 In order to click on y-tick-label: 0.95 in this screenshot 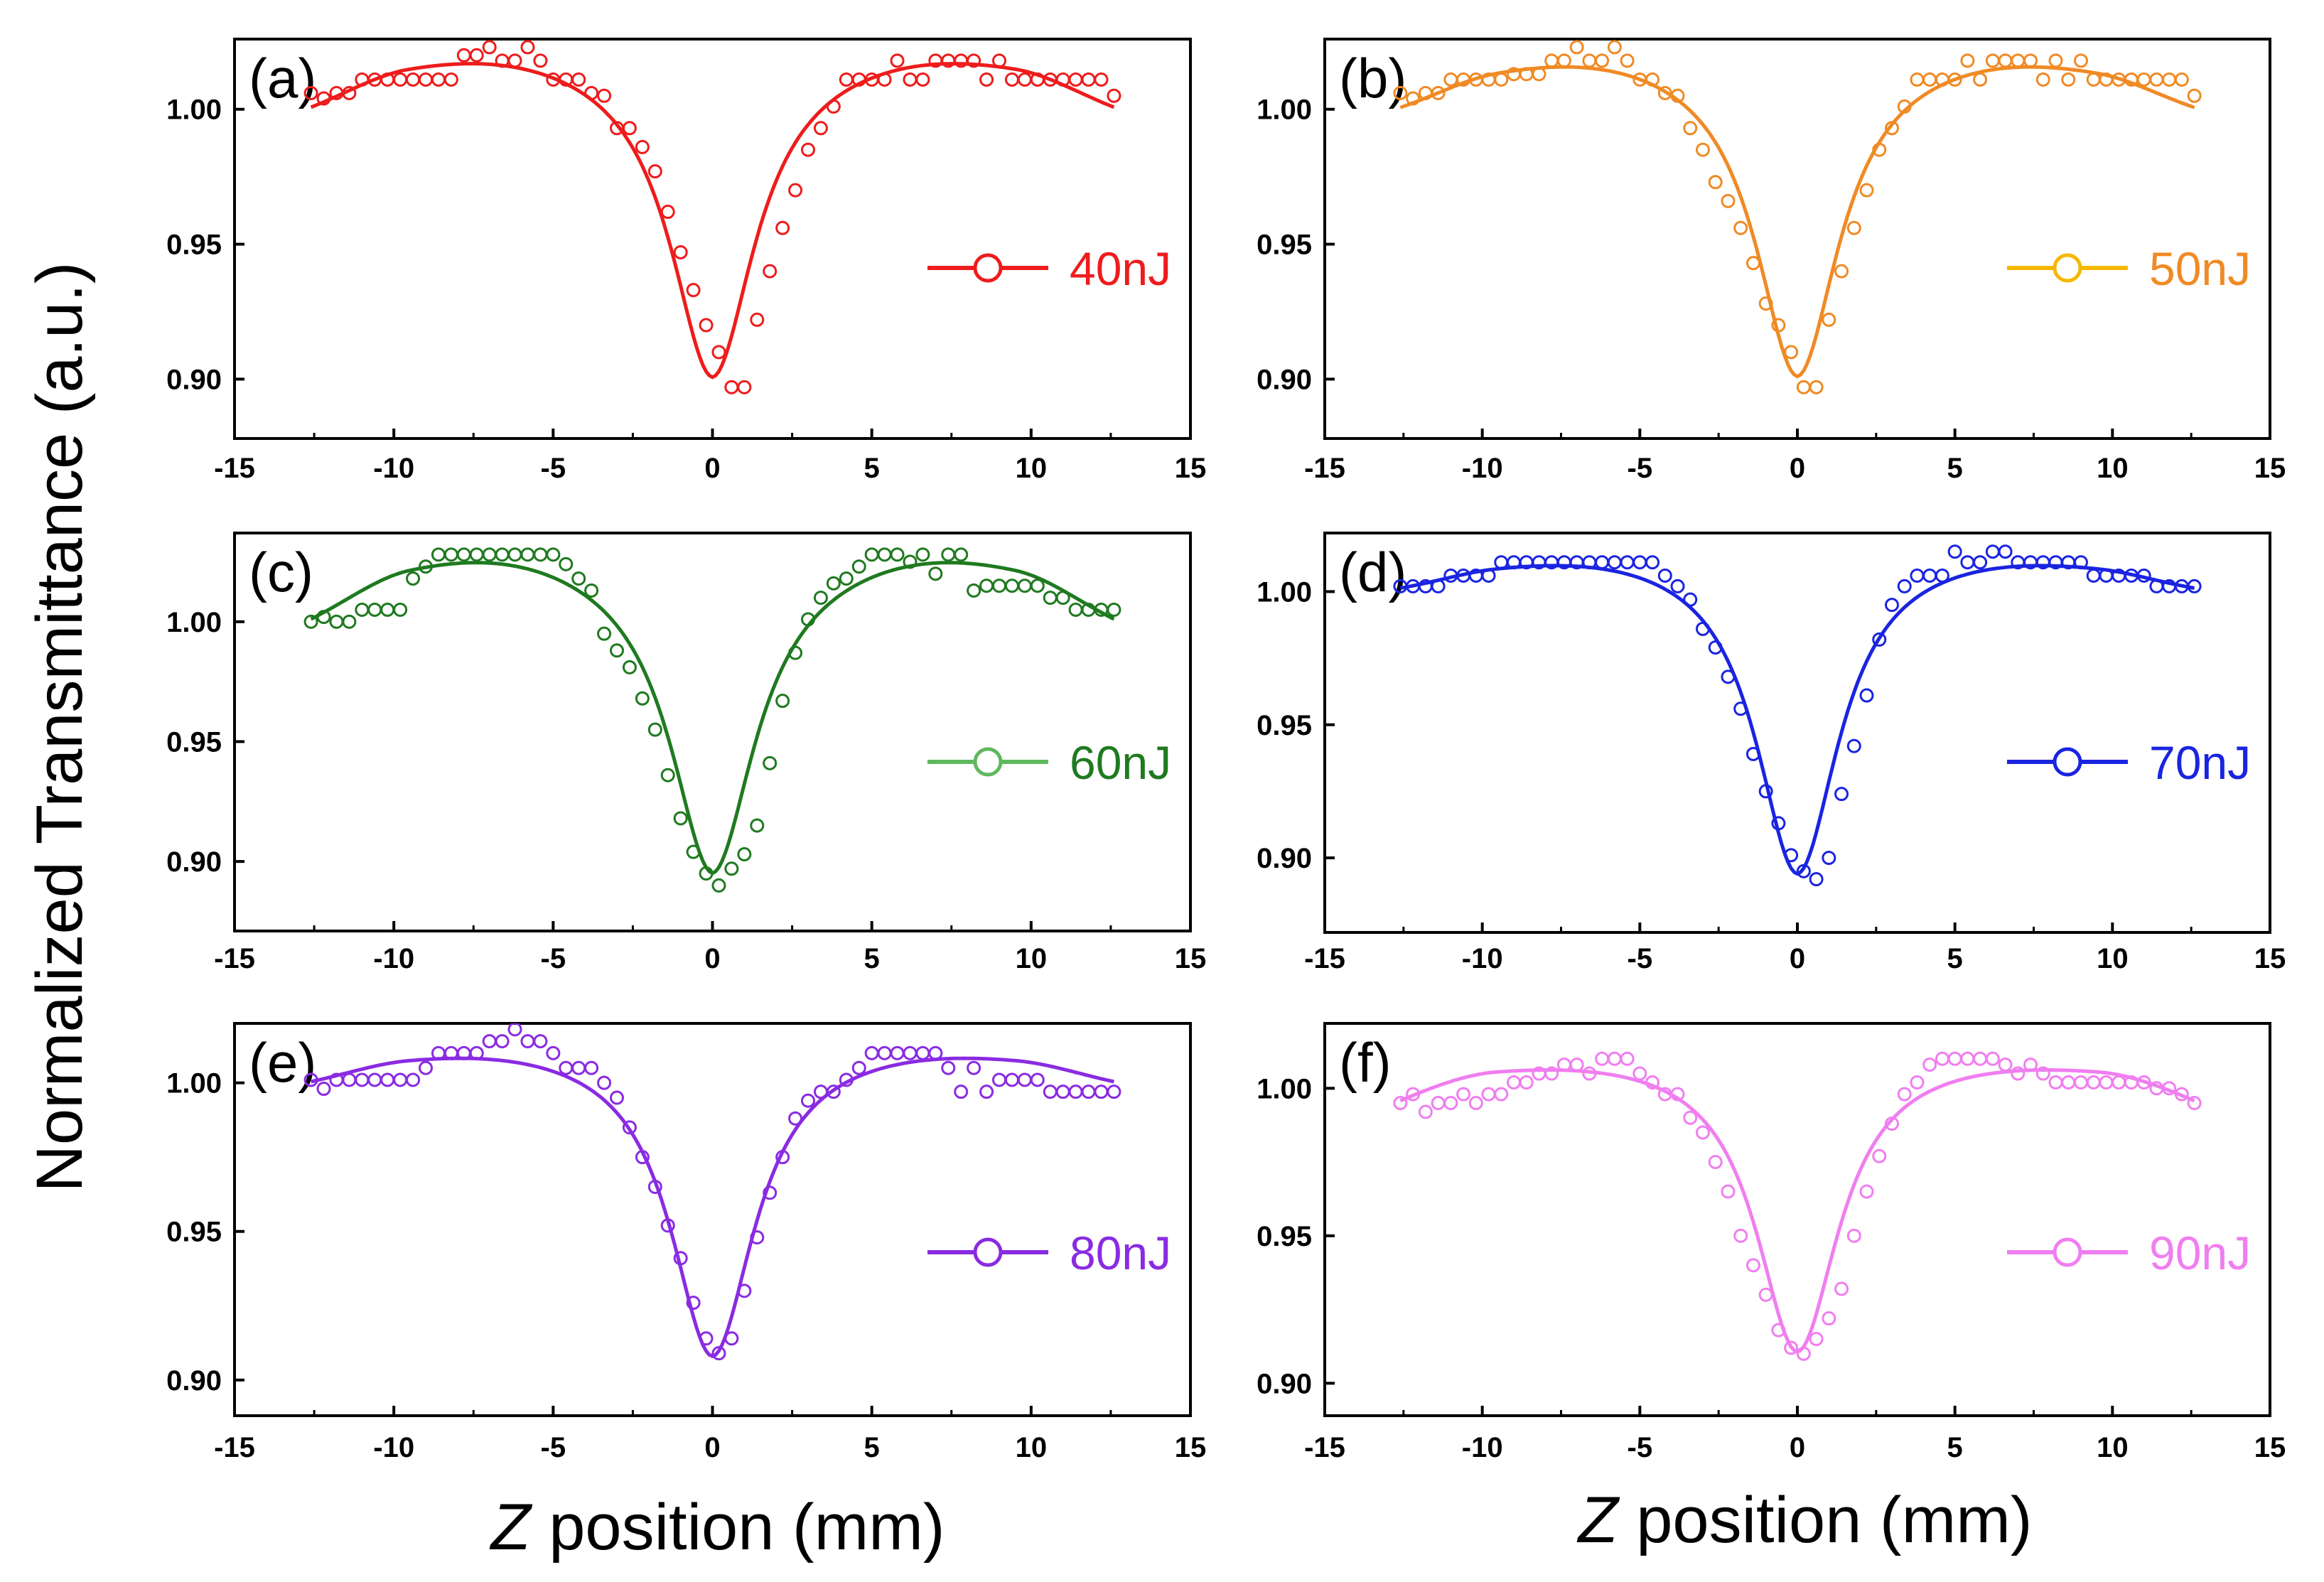, I will do `click(1284, 1236)`.